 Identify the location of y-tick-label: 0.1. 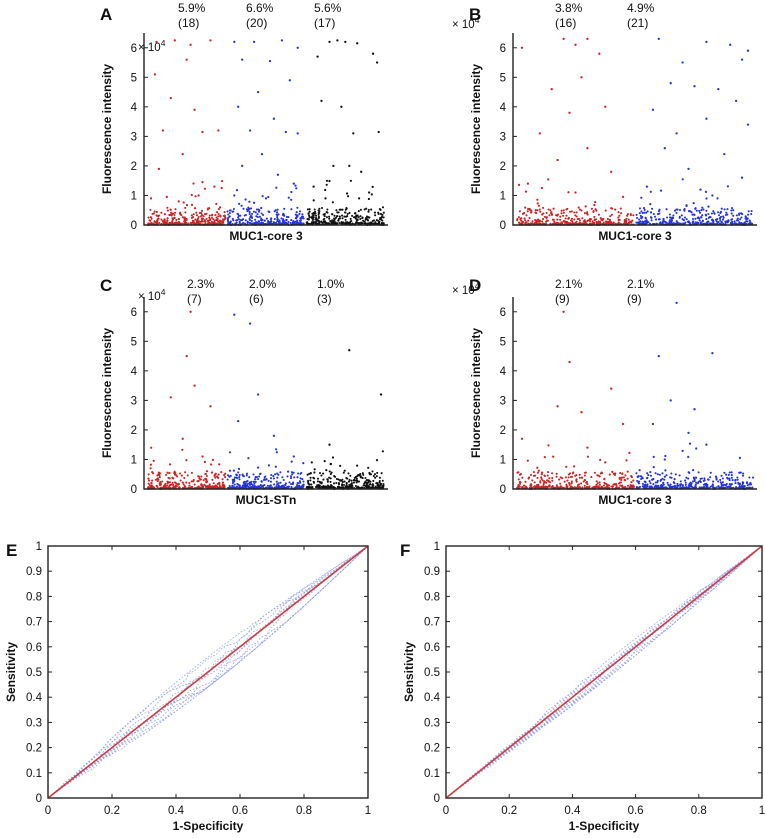
(34, 774).